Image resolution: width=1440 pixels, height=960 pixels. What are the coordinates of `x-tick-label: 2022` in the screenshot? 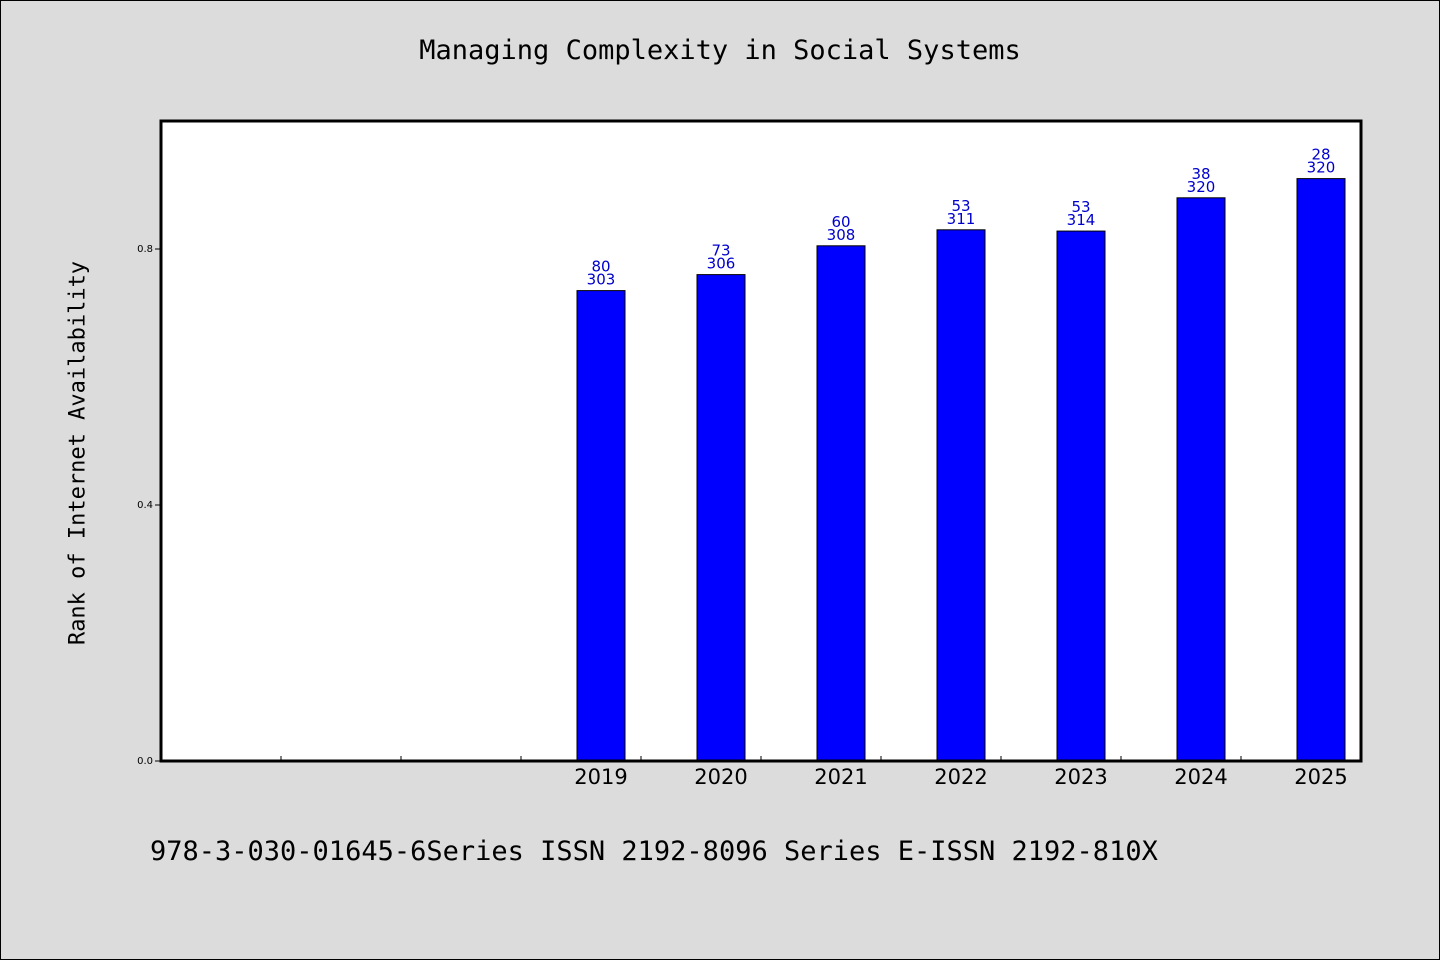 It's located at (960, 777).